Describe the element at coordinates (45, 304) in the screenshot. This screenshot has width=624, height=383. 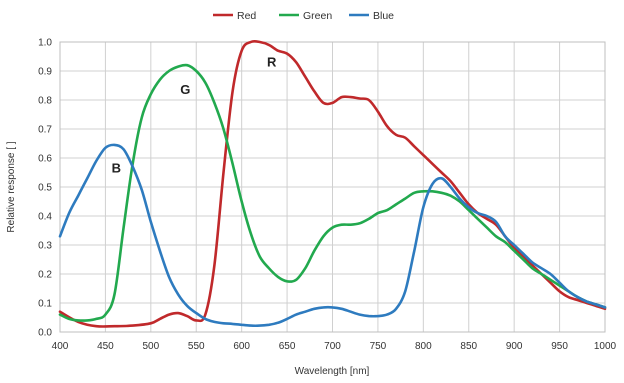
I see `y-tick-label: 0.1` at that location.